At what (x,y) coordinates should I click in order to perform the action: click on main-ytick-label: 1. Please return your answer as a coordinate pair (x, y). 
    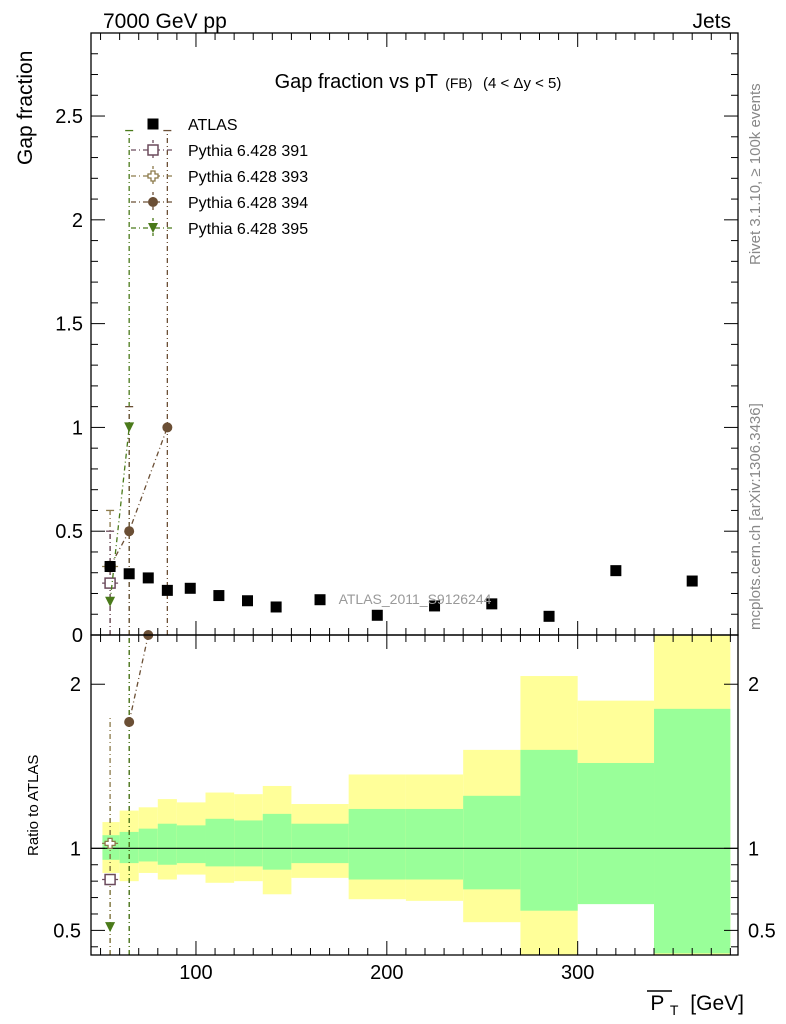
    Looking at the image, I should click on (77, 428).